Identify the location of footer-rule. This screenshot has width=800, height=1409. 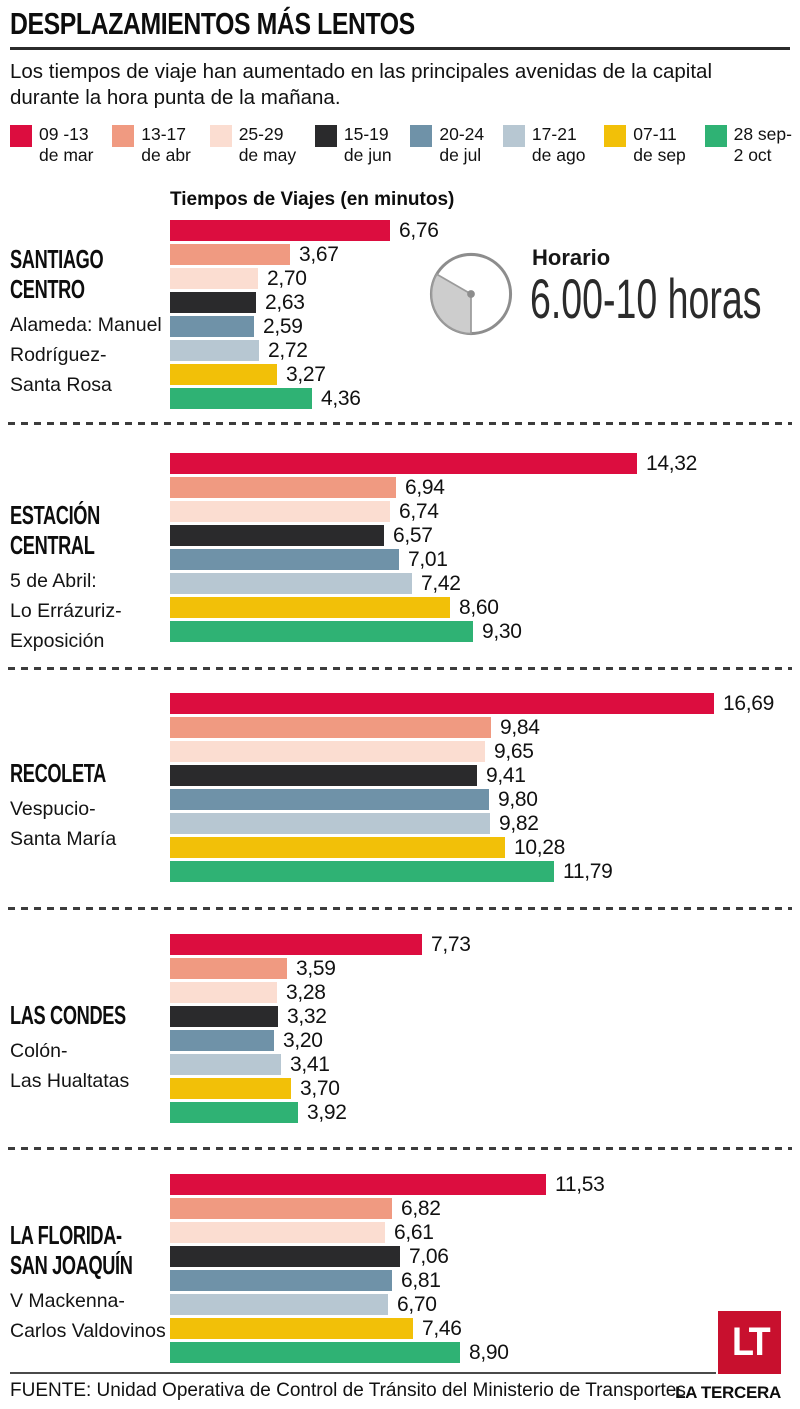
(363, 1373).